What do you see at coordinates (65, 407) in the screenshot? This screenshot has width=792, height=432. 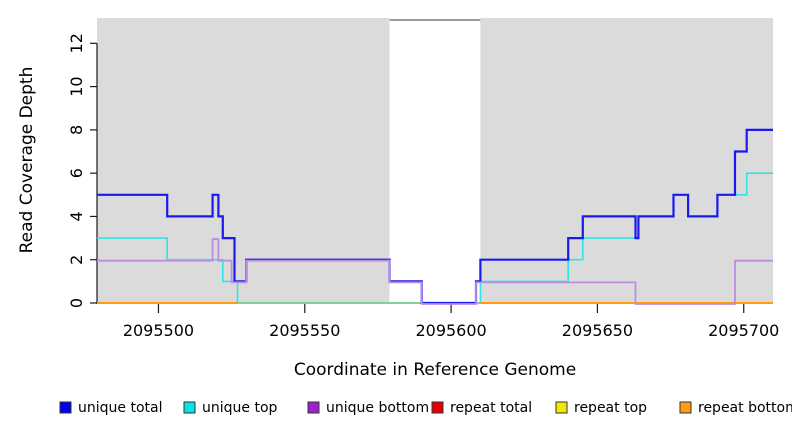 I see `legend-swatch-unique-total` at bounding box center [65, 407].